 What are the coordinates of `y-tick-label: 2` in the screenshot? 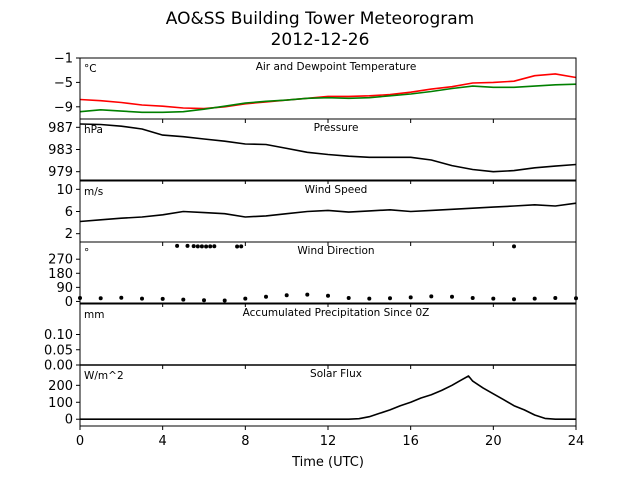 It's located at (69, 234).